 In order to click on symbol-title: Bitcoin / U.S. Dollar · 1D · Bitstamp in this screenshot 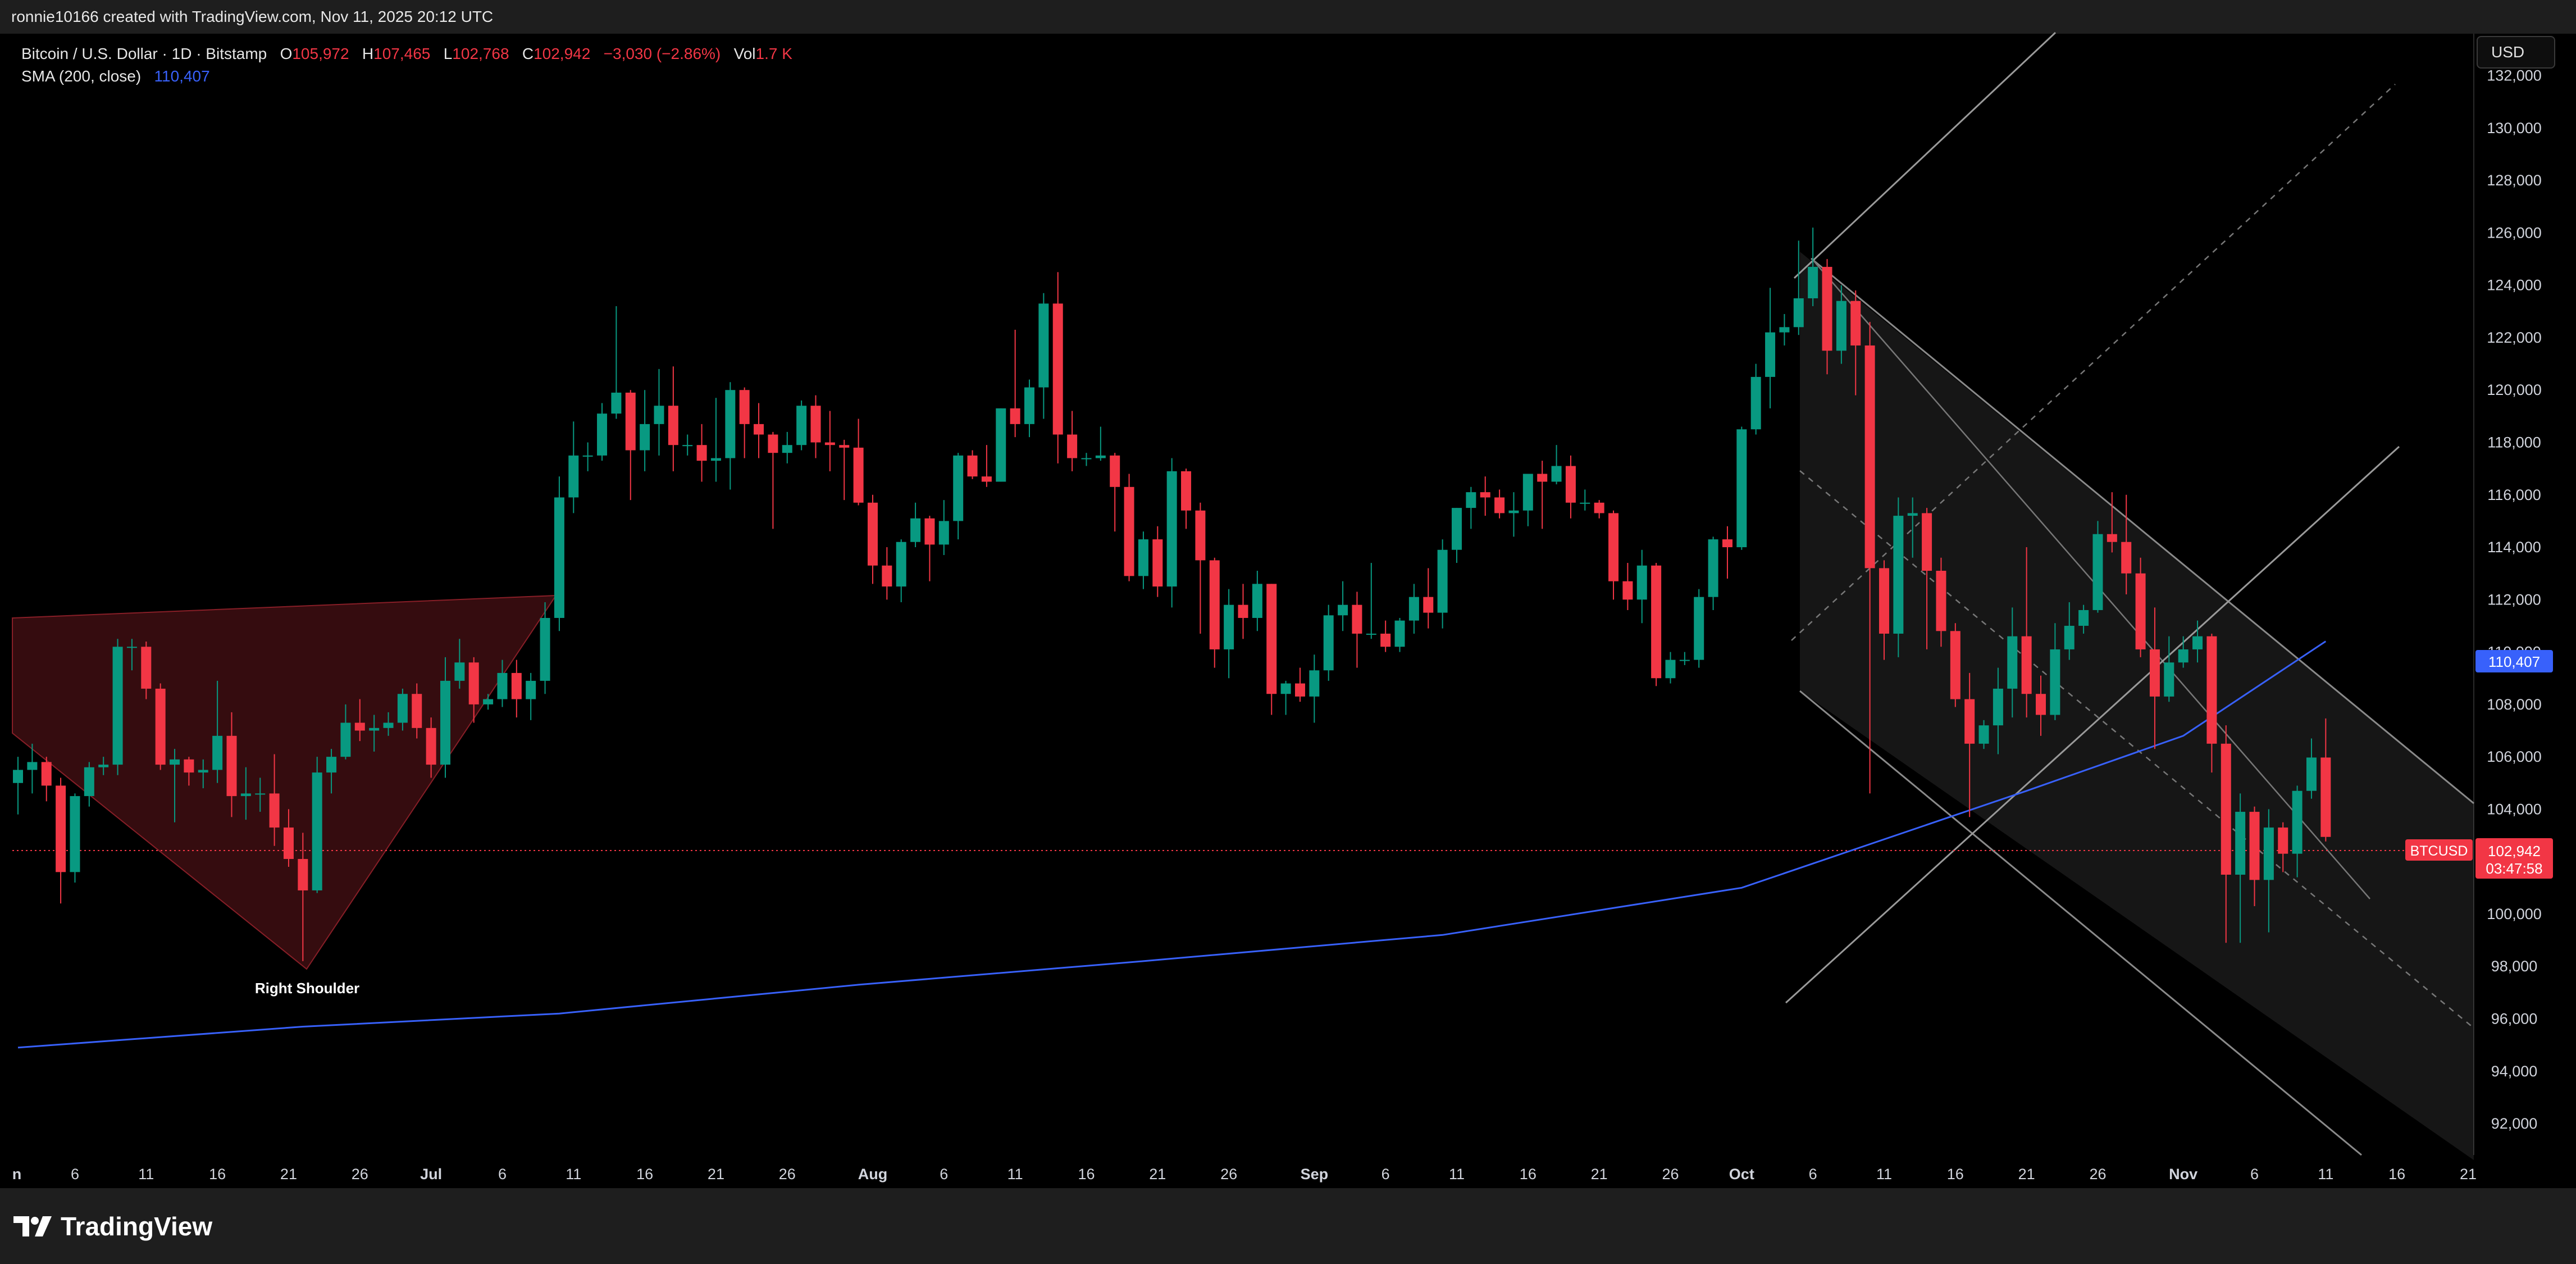, I will do `click(144, 54)`.